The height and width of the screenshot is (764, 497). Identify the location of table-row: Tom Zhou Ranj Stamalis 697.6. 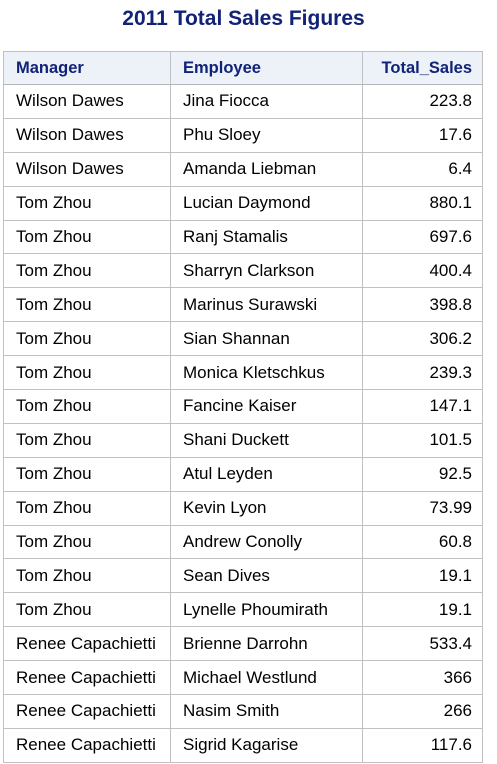
(243, 237).